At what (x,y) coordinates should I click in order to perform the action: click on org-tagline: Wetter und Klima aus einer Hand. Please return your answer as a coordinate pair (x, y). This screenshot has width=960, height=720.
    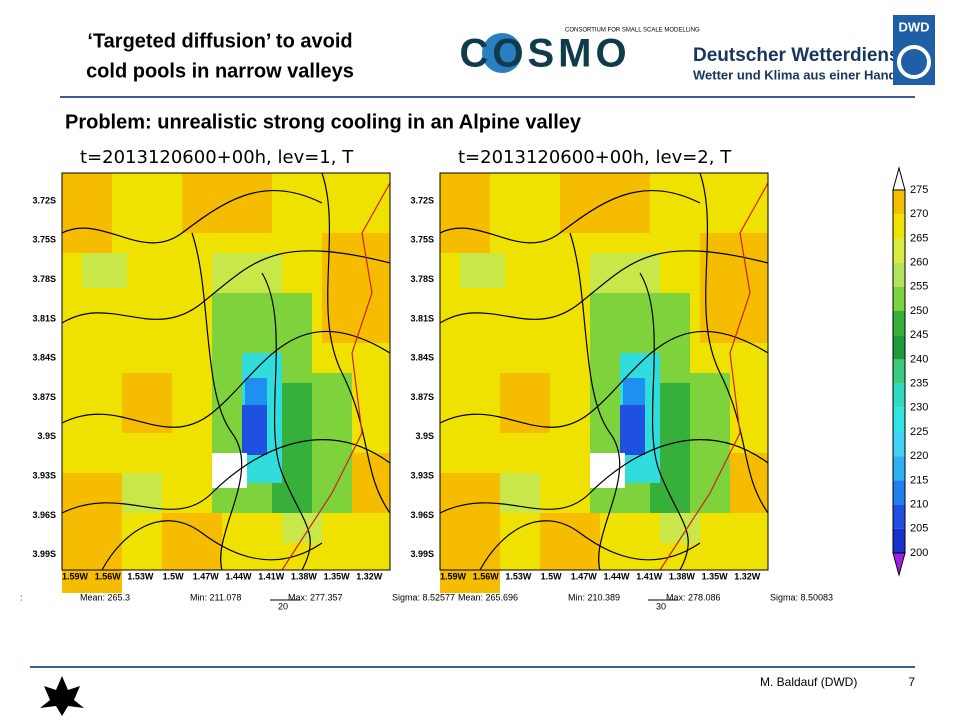
    Looking at the image, I should click on (795, 74).